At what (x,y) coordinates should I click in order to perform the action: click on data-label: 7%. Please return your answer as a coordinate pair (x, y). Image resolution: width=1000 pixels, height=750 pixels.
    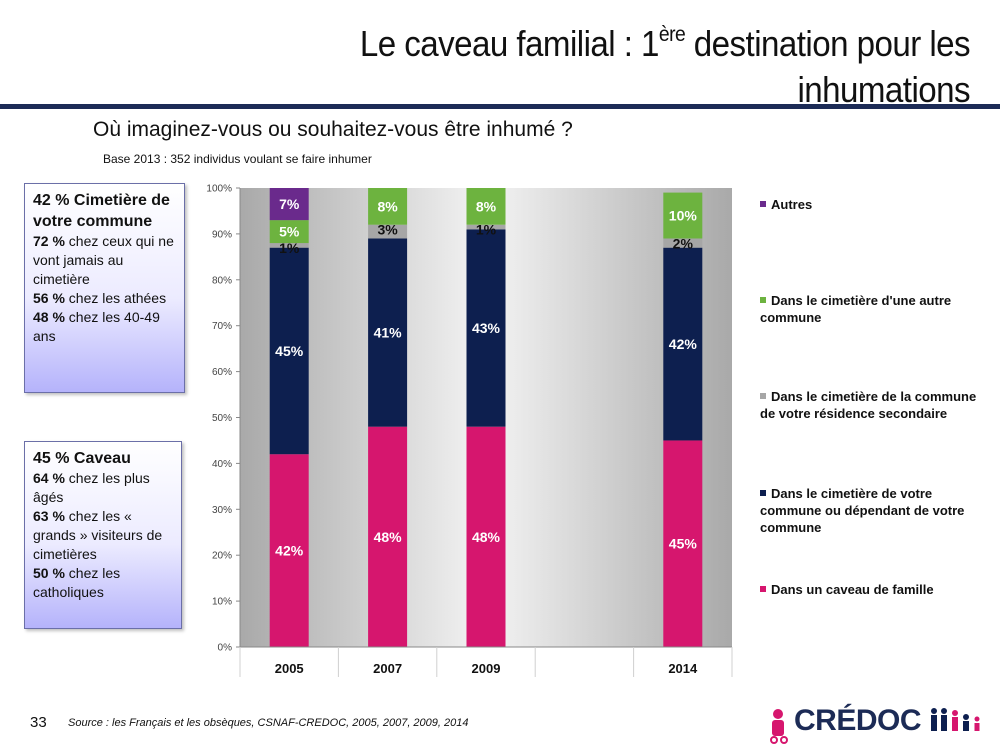
    Looking at the image, I should click on (289, 204).